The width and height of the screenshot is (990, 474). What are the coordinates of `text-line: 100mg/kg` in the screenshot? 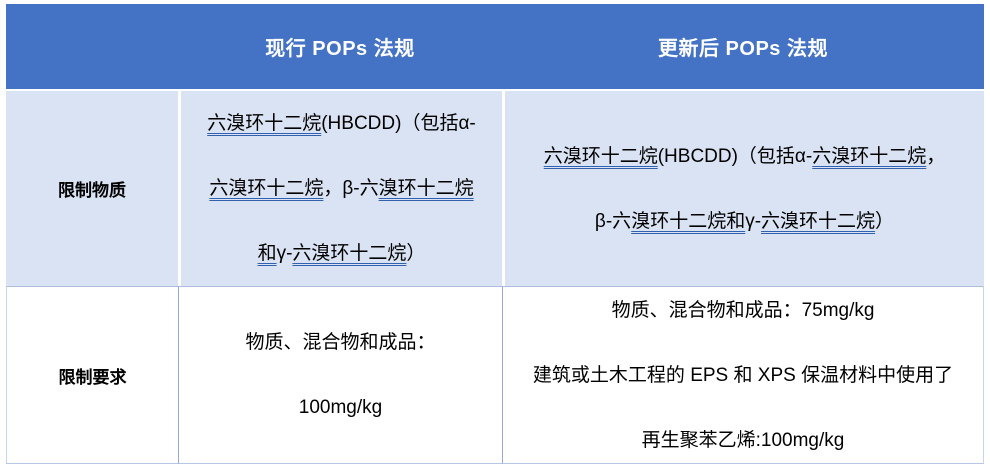 It's located at (340, 407).